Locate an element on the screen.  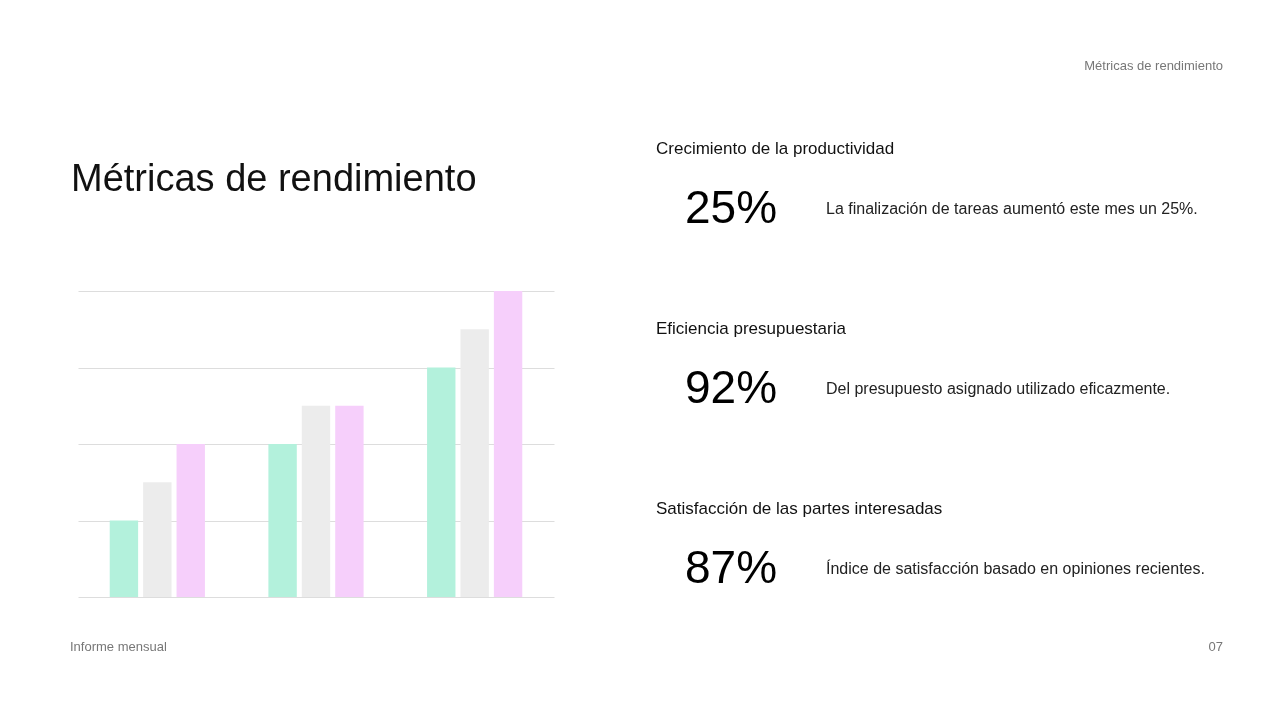
text: Crecimiento de la productividad is located at coordinates (775, 148).